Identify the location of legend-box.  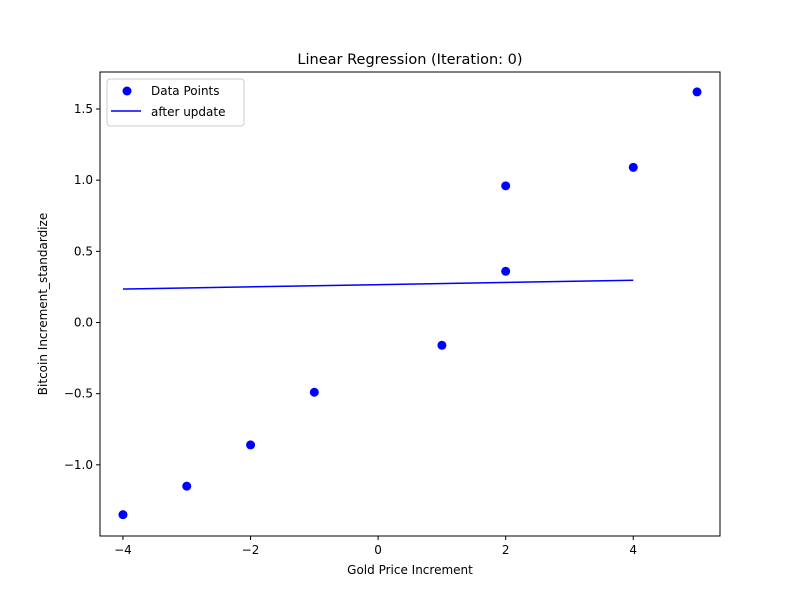
(175, 102).